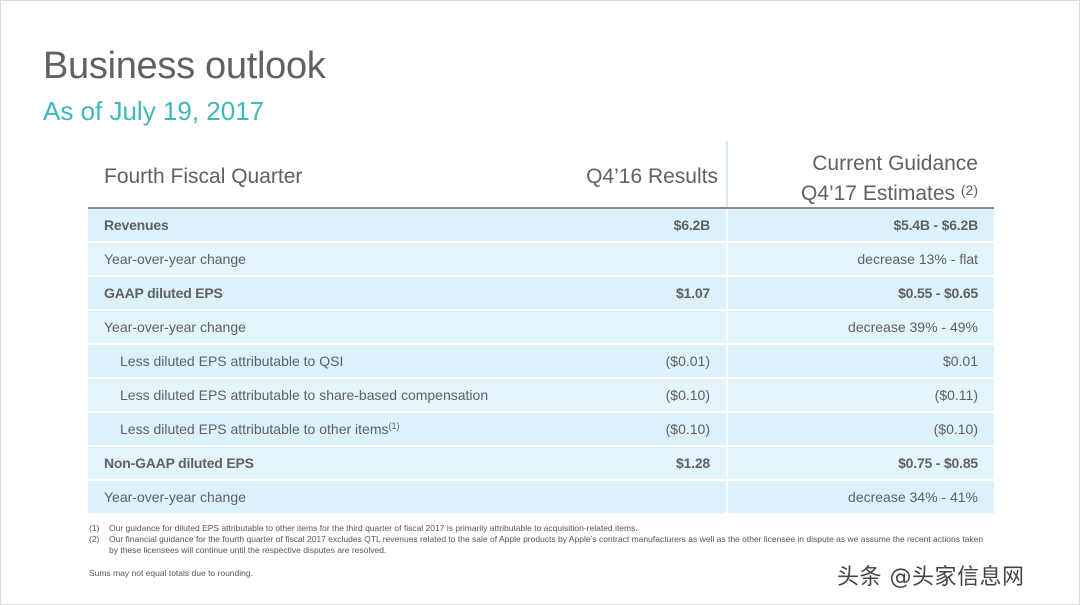  Describe the element at coordinates (969, 190) in the screenshot. I see `header-guidance-footnote-ref: (2)` at that location.